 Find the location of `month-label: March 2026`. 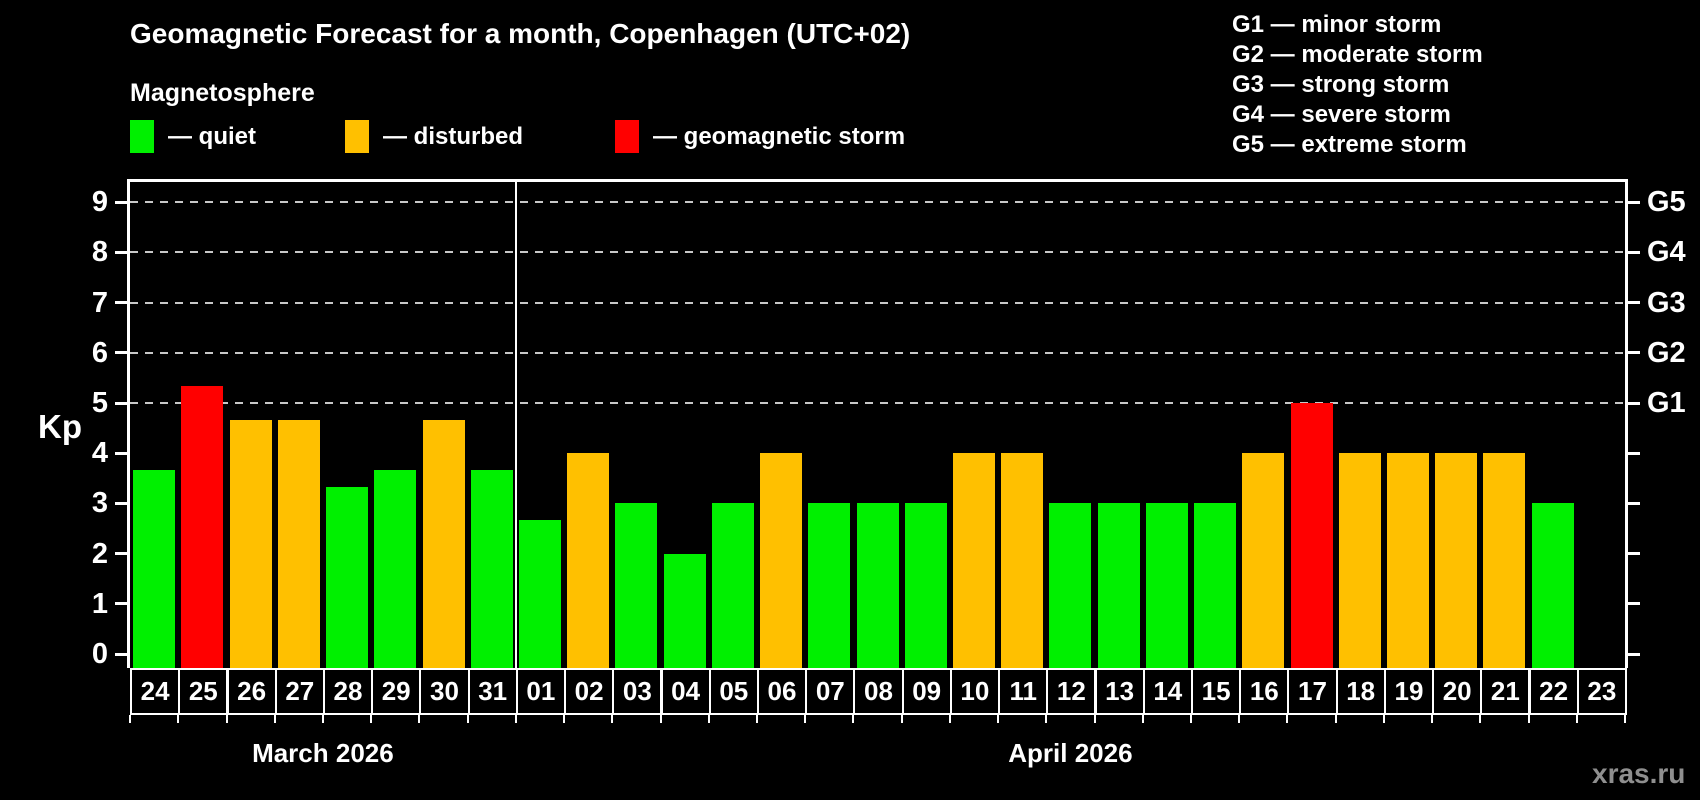

month-label: March 2026 is located at coordinates (323, 753).